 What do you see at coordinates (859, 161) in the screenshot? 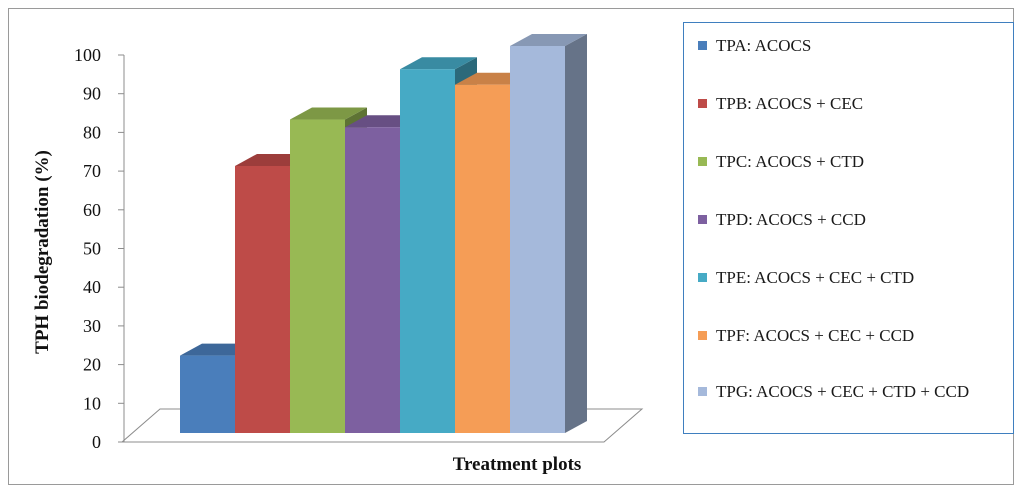
I see `legend-label: TPC: ACOCS + CTD` at bounding box center [859, 161].